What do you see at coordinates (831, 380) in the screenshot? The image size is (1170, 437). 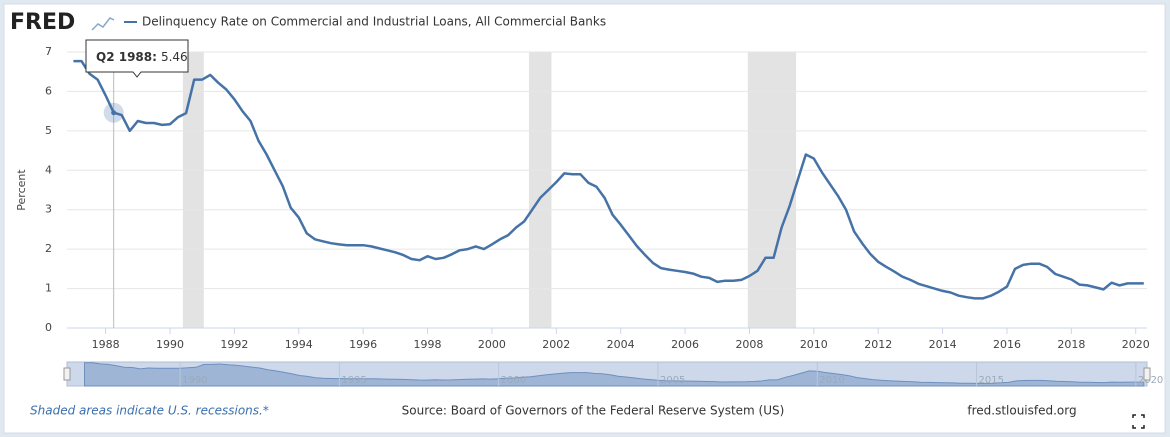 I see `navigator-tick-label: 2010` at bounding box center [831, 380].